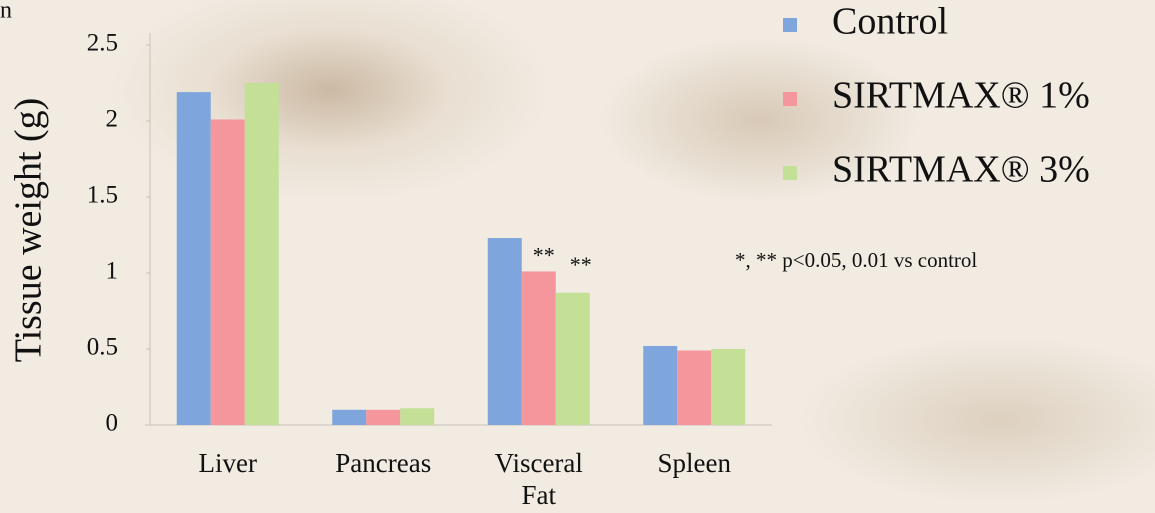 The image size is (1155, 513). What do you see at coordinates (538, 479) in the screenshot?
I see `x-tick-label: Visceral Fat` at bounding box center [538, 479].